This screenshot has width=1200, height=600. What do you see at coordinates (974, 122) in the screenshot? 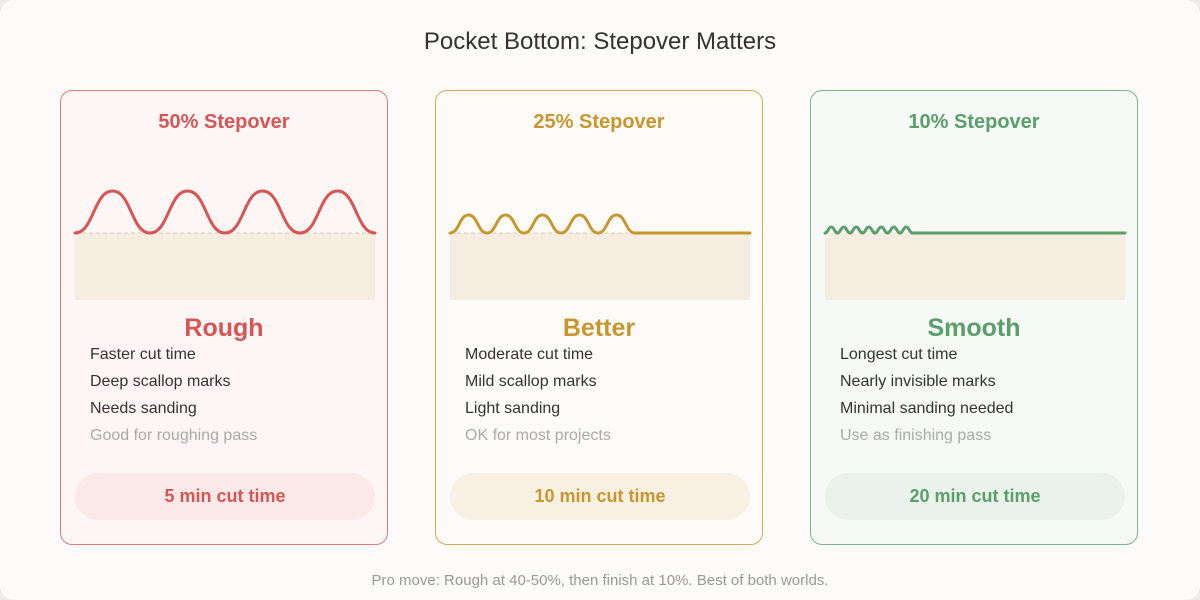
I see `card-heading: 10% Stepover` at bounding box center [974, 122].